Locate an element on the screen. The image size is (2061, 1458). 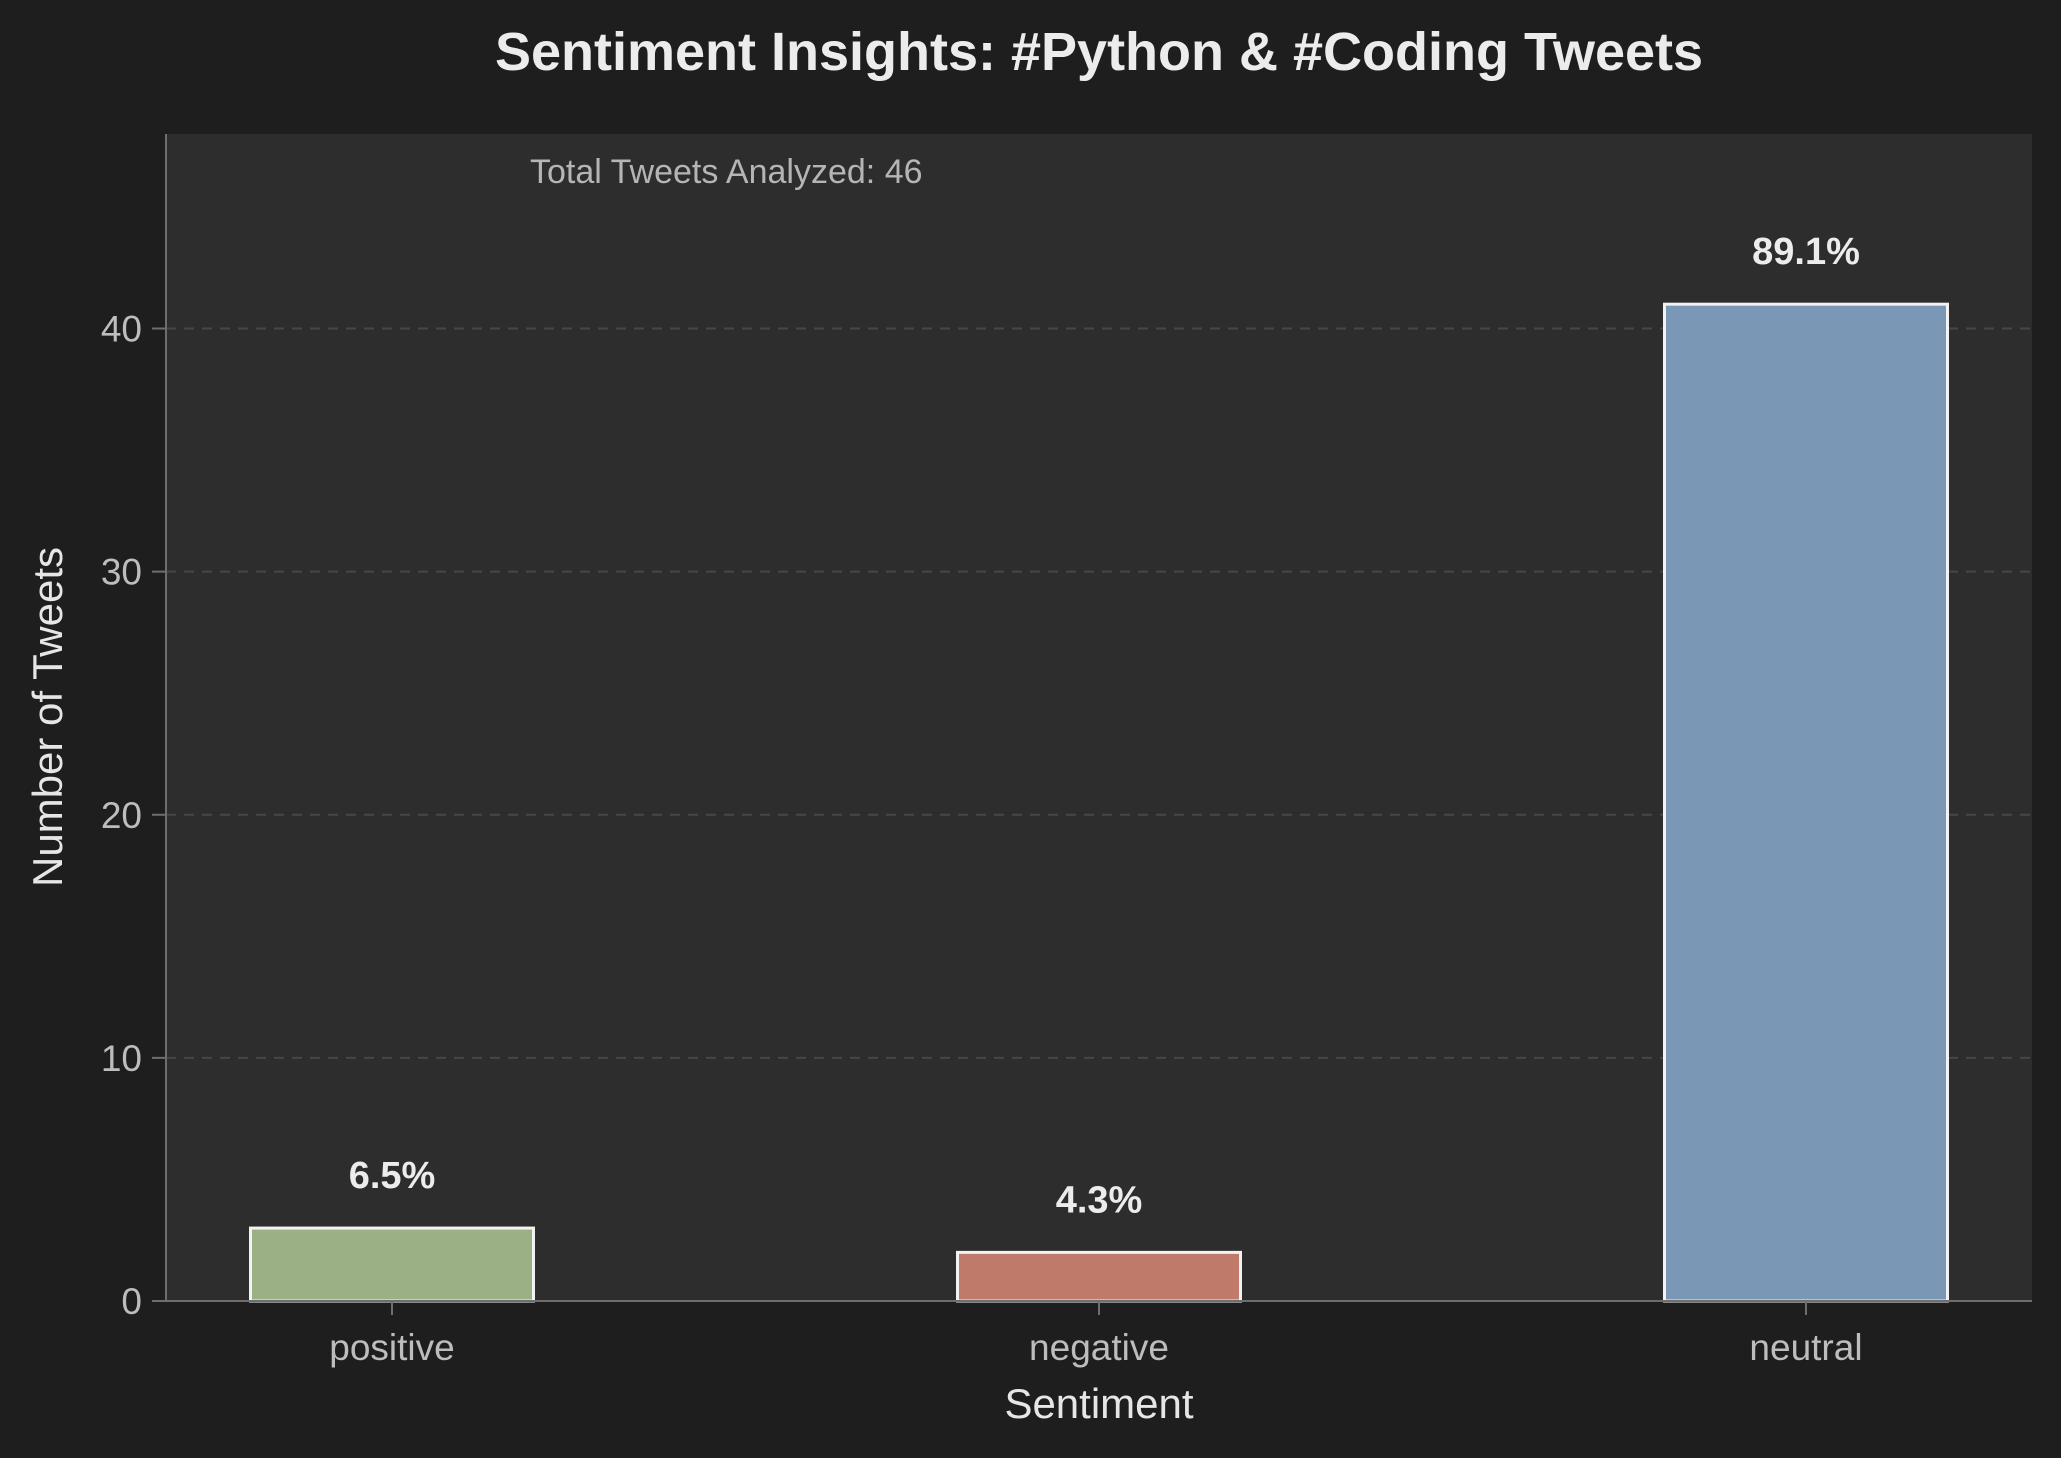
y-tick-label: 0 is located at coordinates (131, 1301).